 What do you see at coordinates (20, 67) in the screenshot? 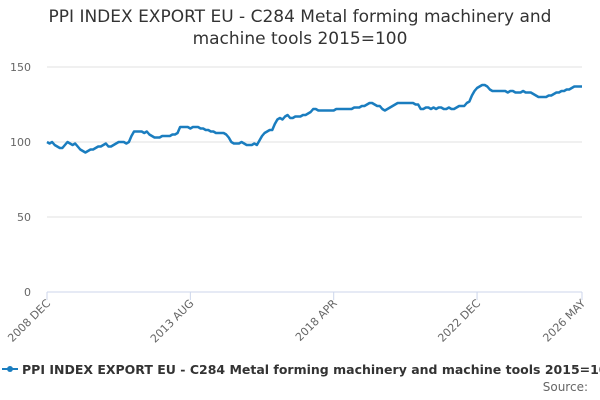
I see `y-tick-label: 150` at bounding box center [20, 67].